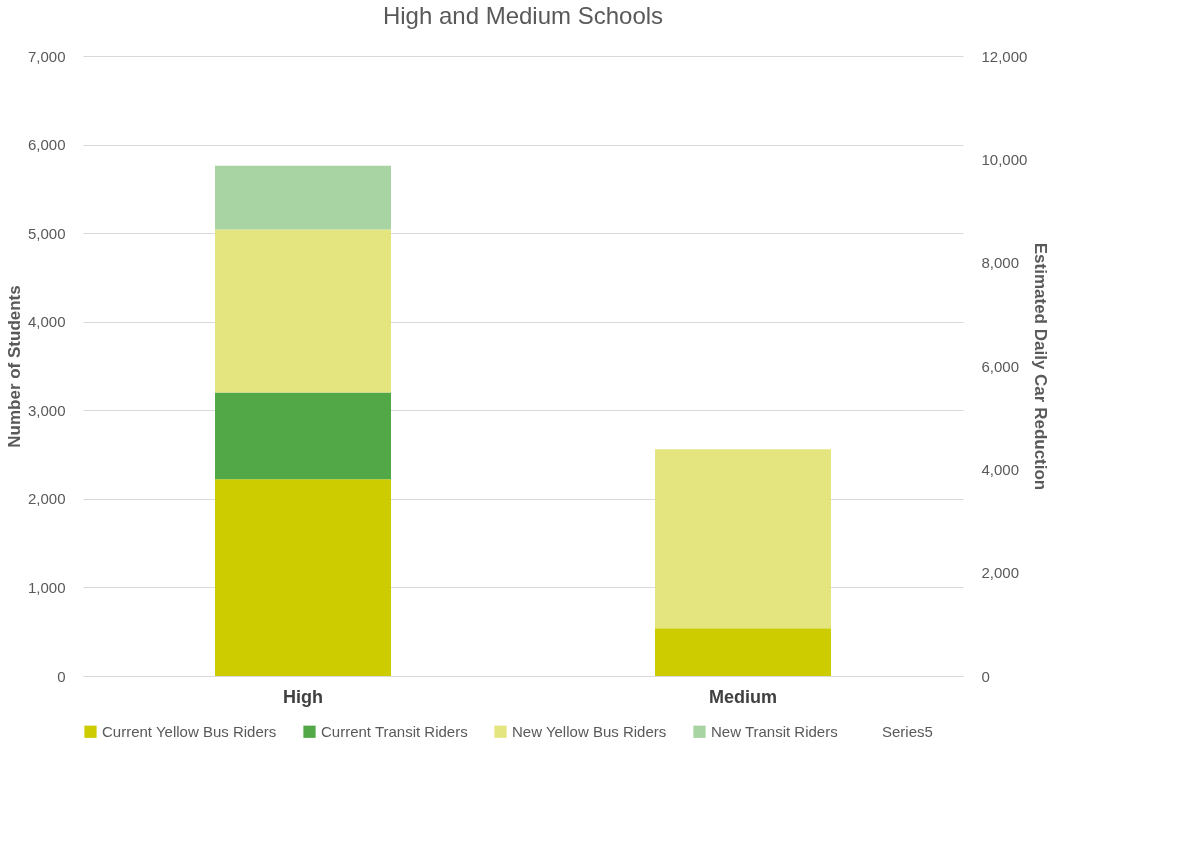 The height and width of the screenshot is (859, 1189). I want to click on y2-axis-title: Estimated Daily Car Reduction, so click(1041, 366).